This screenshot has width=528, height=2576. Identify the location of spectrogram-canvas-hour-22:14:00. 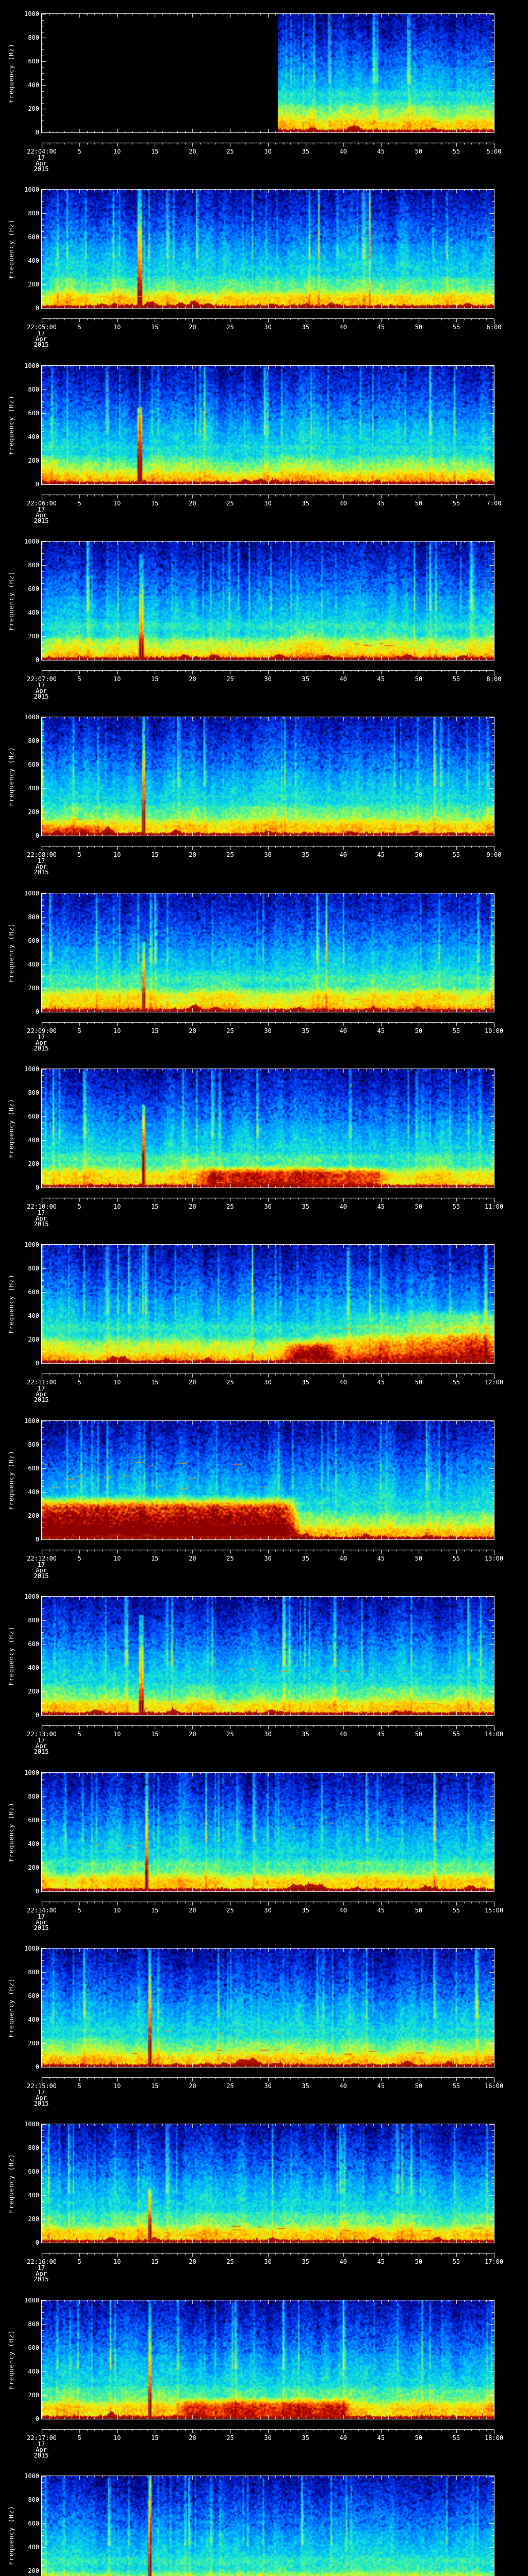
(268, 1839).